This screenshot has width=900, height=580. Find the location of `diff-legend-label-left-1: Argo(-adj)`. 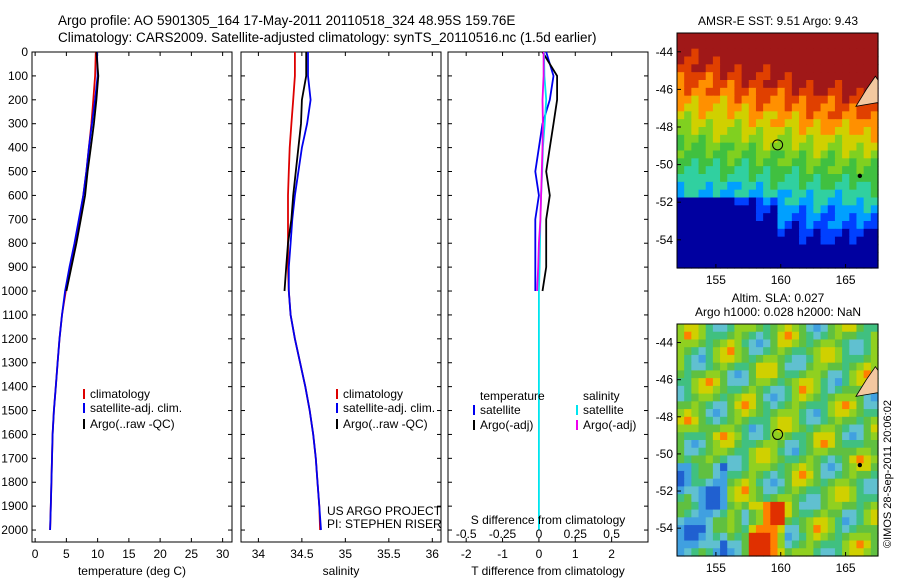

diff-legend-label-left-1: Argo(-adj) is located at coordinates (506, 425).